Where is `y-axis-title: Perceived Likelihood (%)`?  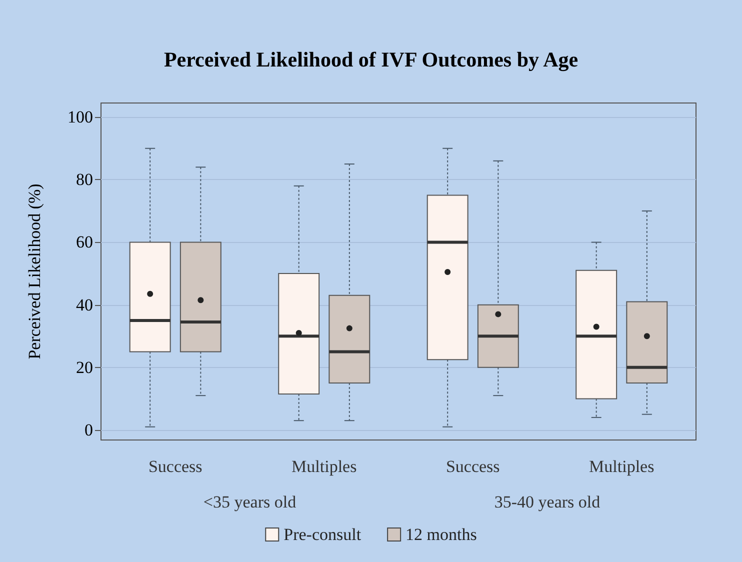
y-axis-title: Perceived Likelihood (%) is located at coordinates (34, 272).